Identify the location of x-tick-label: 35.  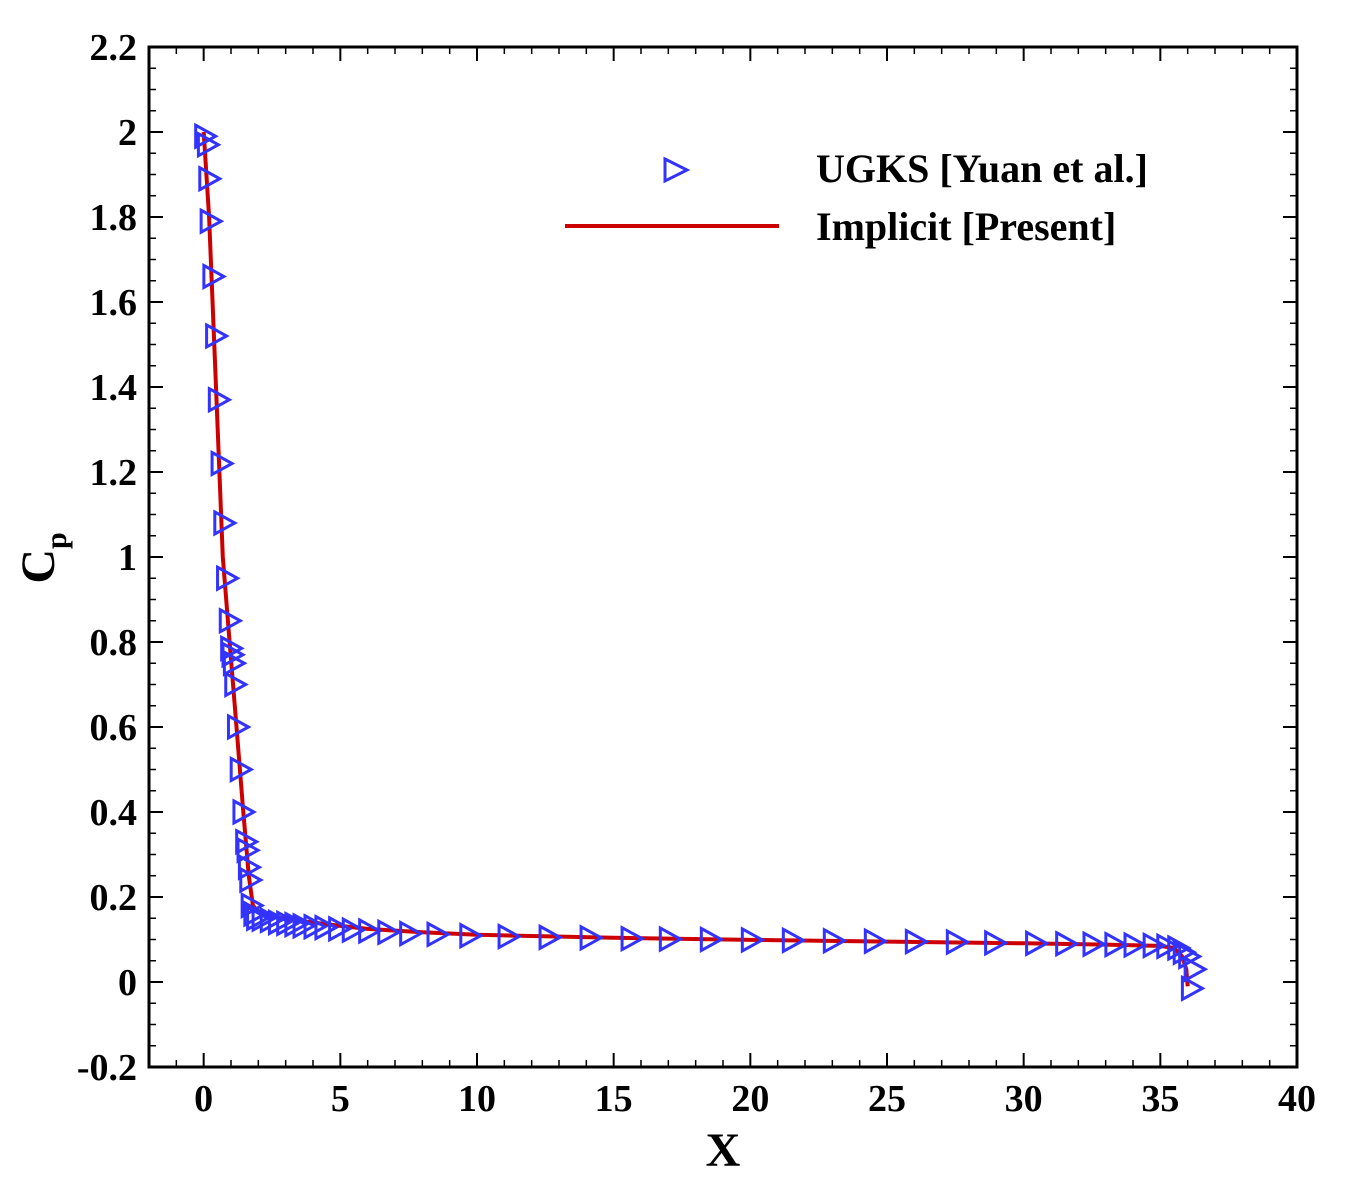
(1160, 1099).